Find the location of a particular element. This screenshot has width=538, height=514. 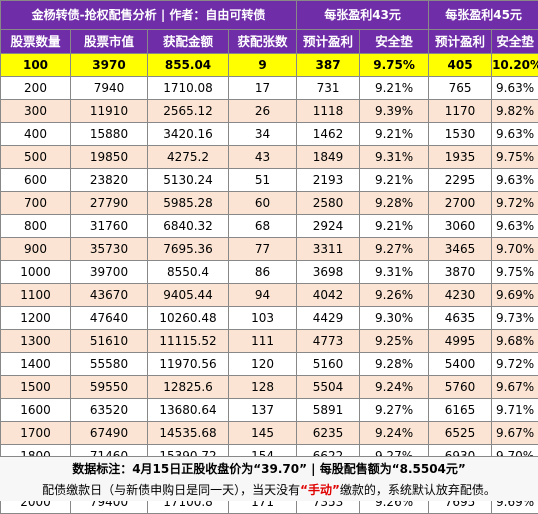

column-header: 安全垫 is located at coordinates (394, 42).